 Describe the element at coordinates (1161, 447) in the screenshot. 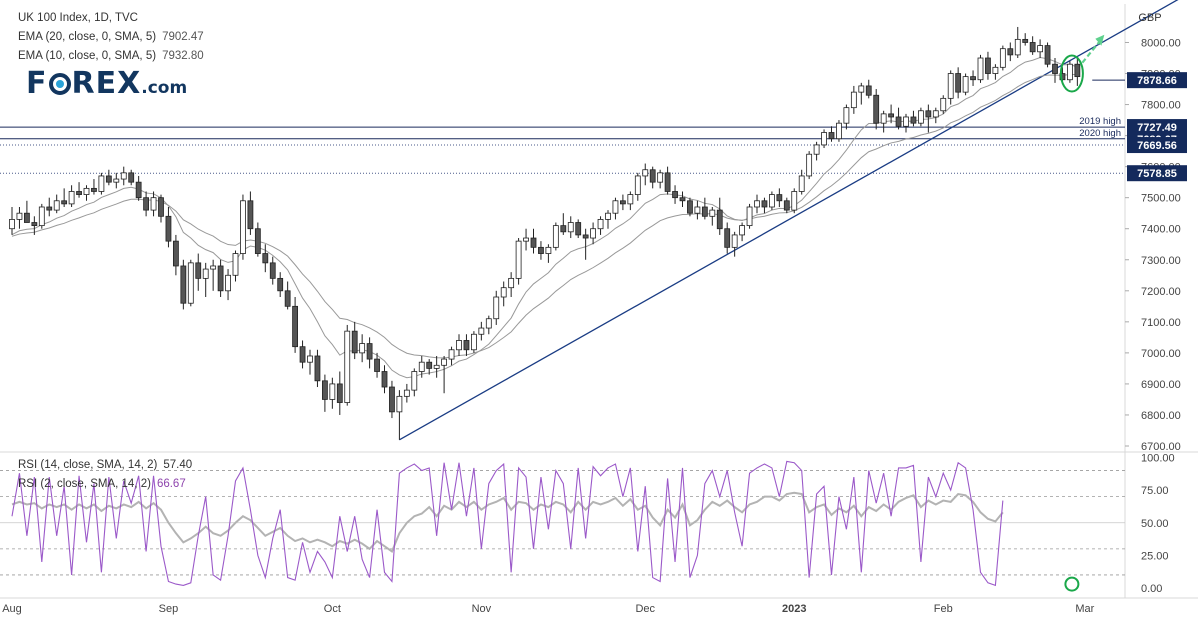

I see `price-tick-label: 6700.00` at that location.